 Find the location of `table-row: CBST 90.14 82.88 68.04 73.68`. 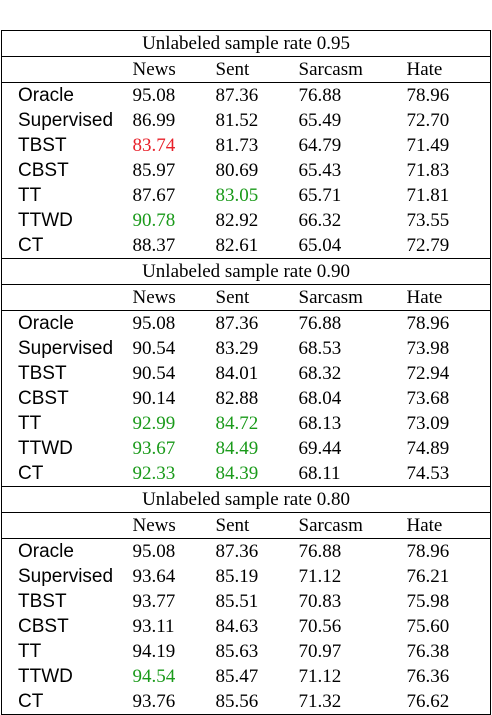

table-row: CBST 90.14 82.88 68.04 73.68 is located at coordinates (246, 398).